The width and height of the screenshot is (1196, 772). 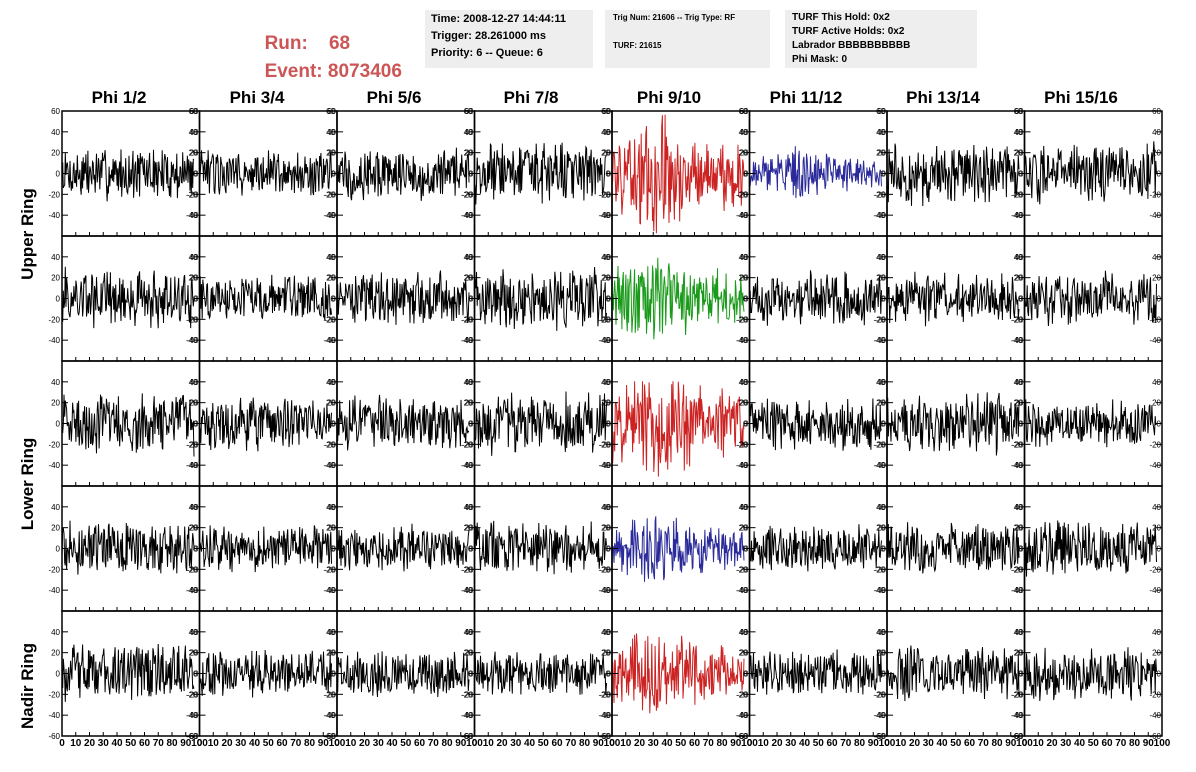 What do you see at coordinates (403, 422) in the screenshot?
I see `waveform-trace-r3-c3` at bounding box center [403, 422].